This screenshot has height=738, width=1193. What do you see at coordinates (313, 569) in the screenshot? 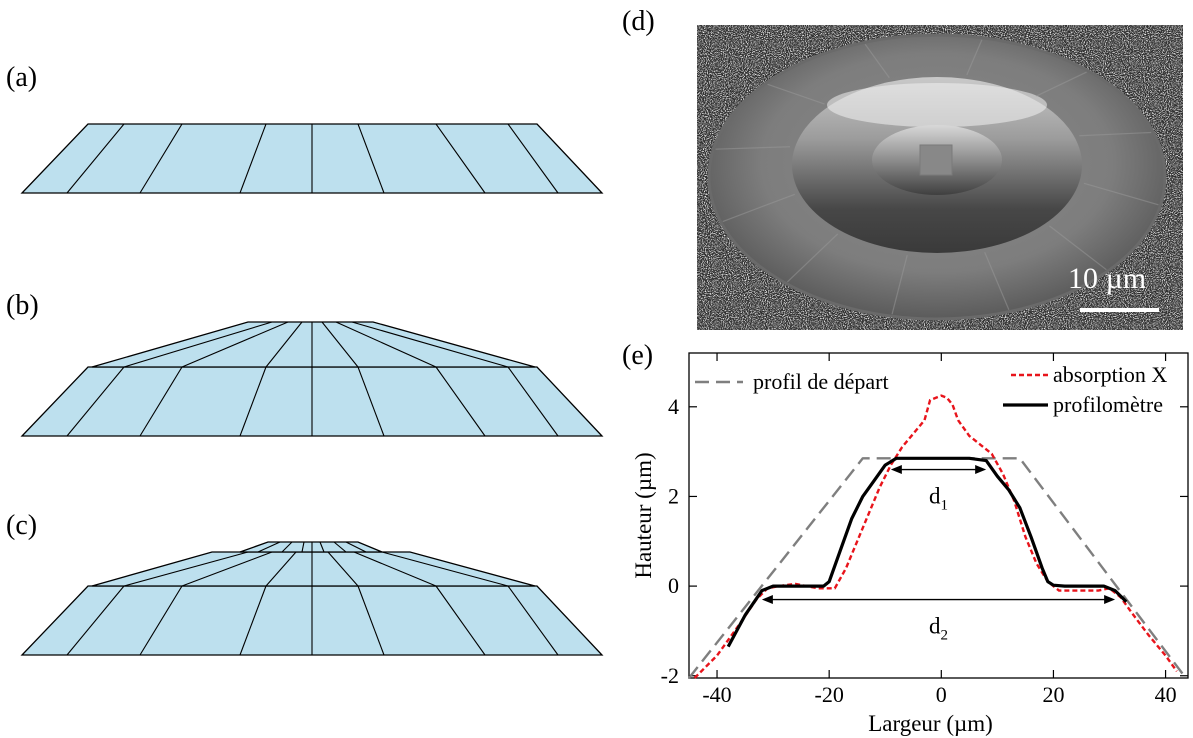
I see `frustum-c-middle` at bounding box center [313, 569].